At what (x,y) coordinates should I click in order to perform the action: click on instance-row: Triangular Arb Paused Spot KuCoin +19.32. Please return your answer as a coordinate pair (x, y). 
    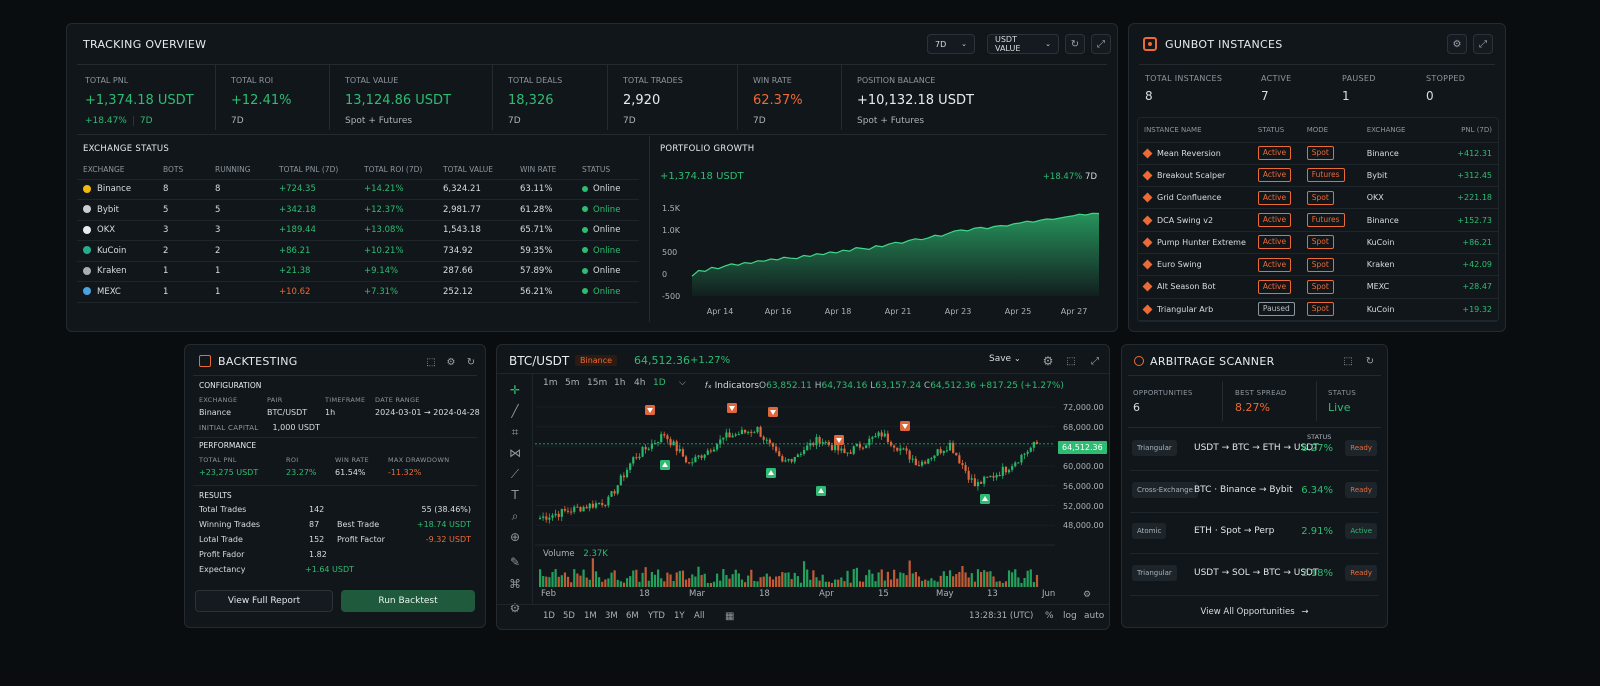
    Looking at the image, I should click on (1318, 309).